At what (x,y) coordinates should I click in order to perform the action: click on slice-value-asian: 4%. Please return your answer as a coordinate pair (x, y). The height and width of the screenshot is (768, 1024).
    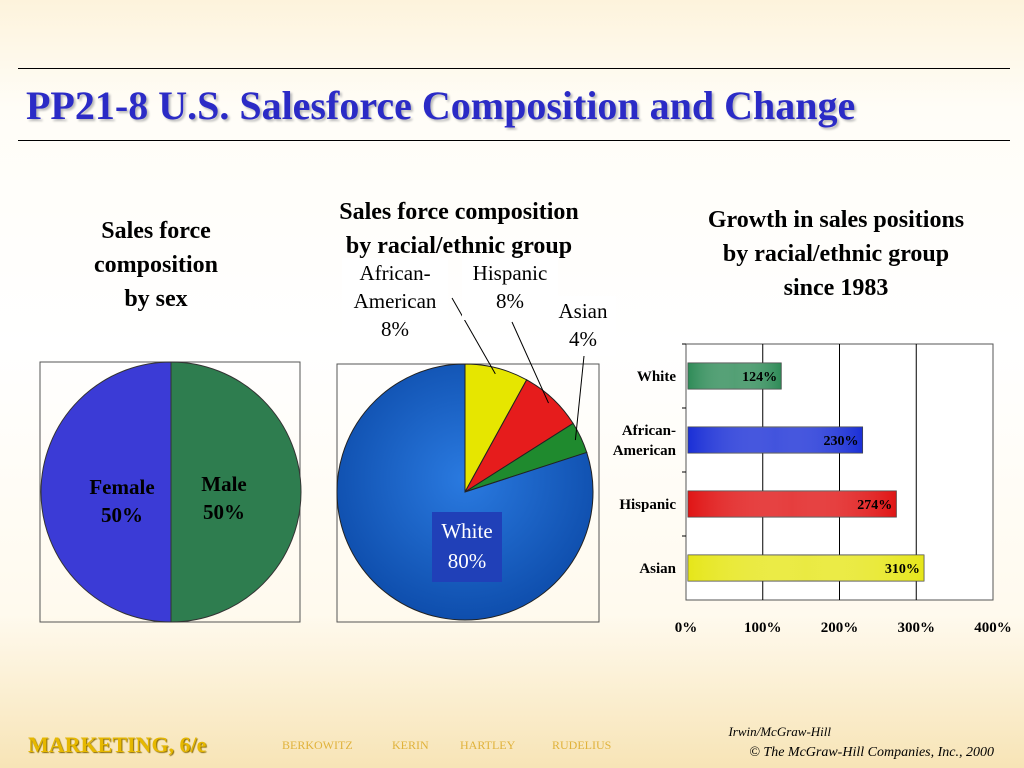
    Looking at the image, I should click on (583, 339).